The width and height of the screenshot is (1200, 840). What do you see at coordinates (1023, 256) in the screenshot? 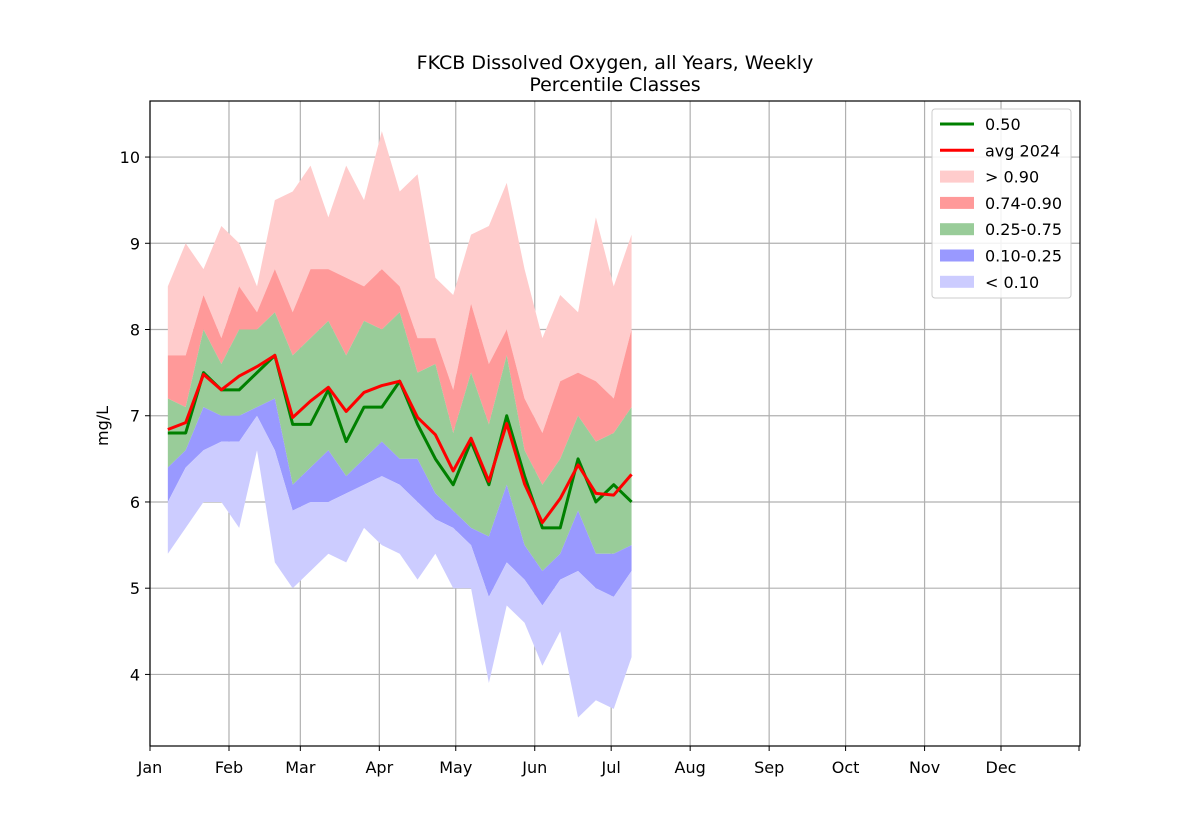
I see `legend-label: 0.10-0.25` at bounding box center [1023, 256].